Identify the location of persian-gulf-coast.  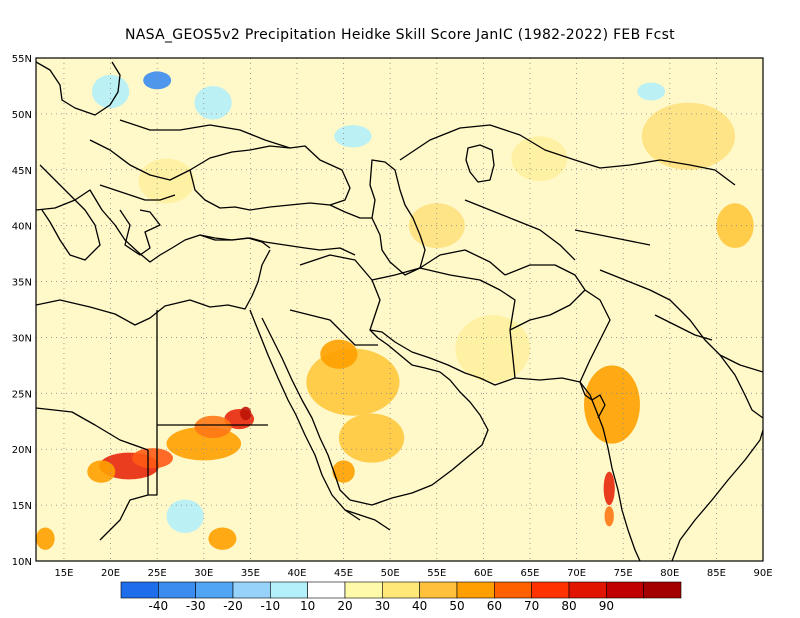
(442, 357).